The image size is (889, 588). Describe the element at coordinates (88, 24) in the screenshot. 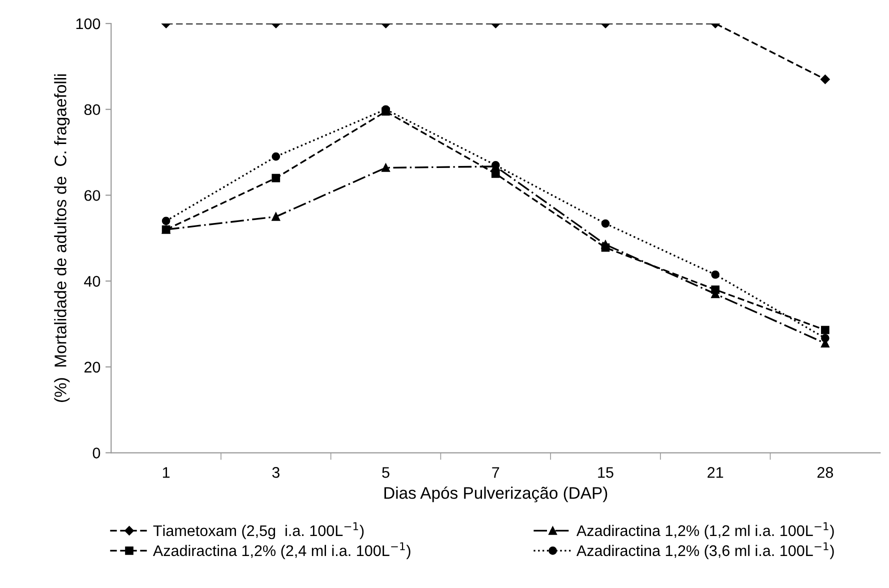

I see `y-tick-label: 100` at that location.